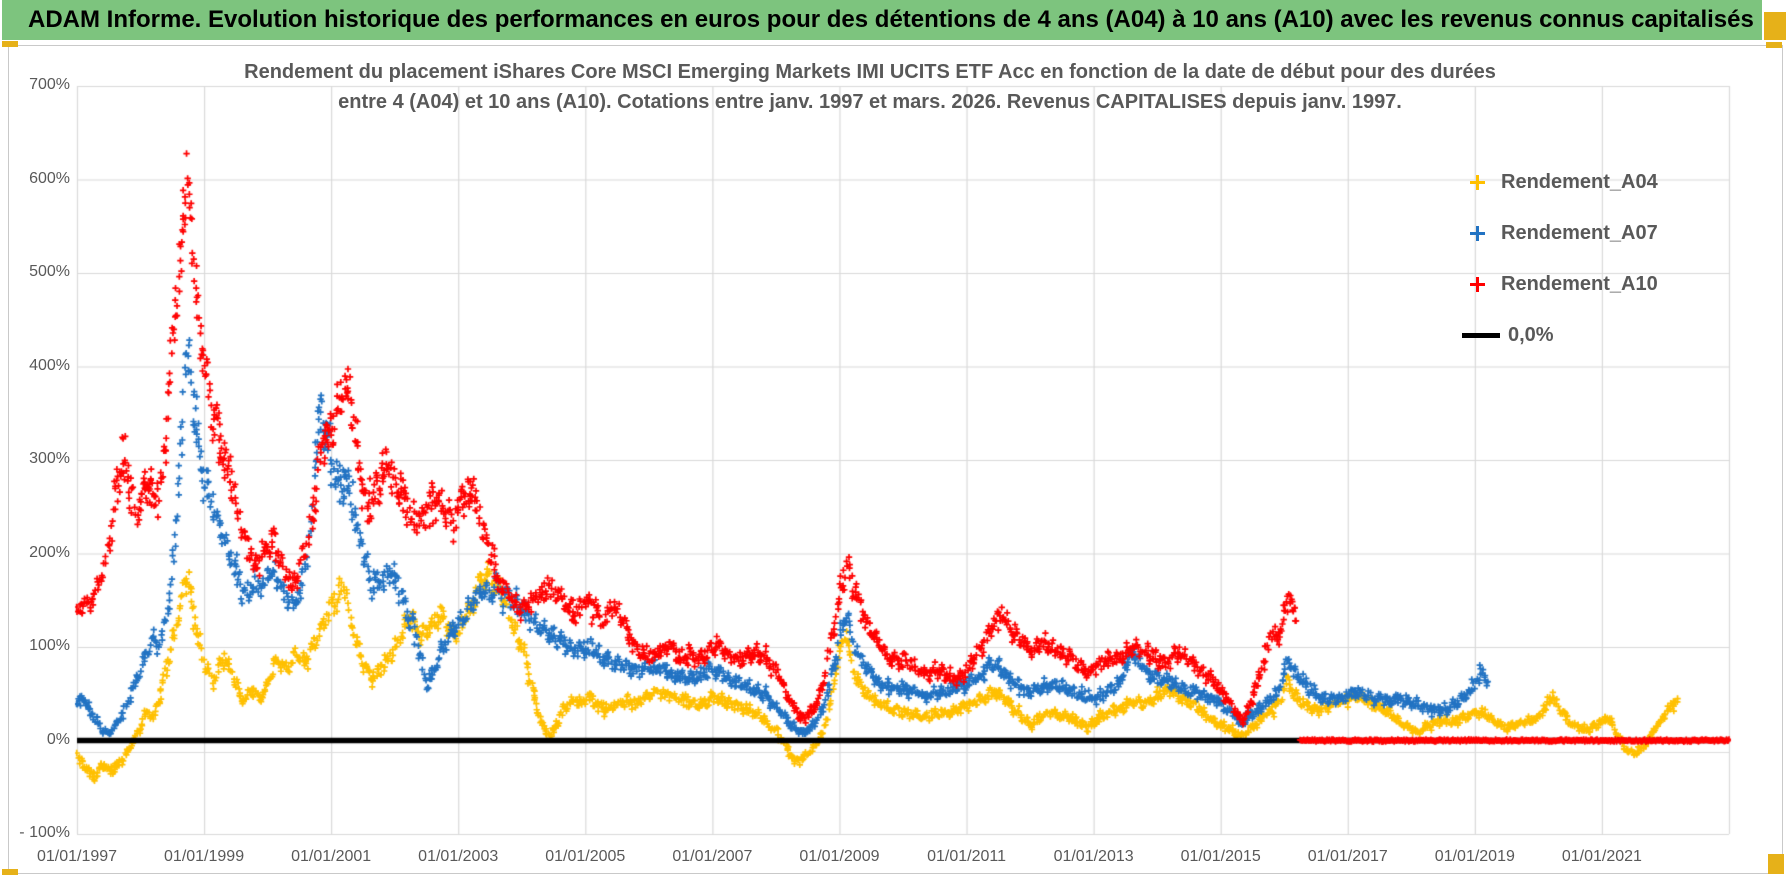 The height and width of the screenshot is (886, 1790). I want to click on x-tick-label: 01/01/2003, so click(458, 856).